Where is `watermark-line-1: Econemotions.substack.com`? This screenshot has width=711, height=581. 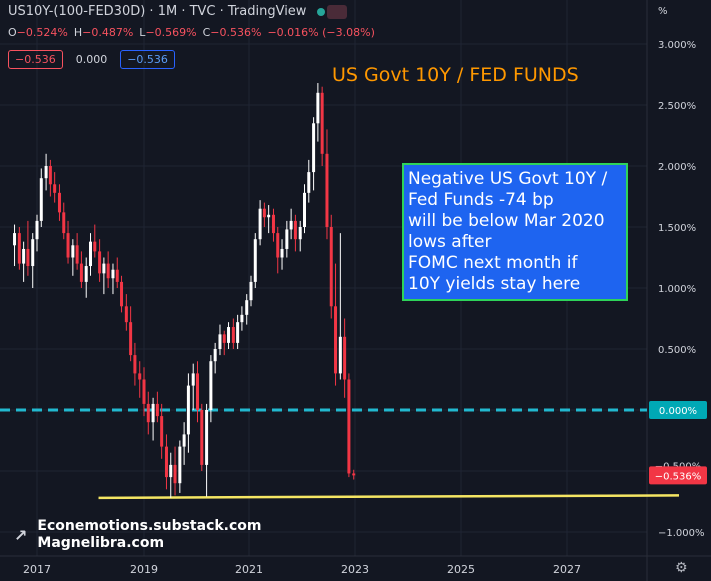 watermark-line-1: Econemotions.substack.com is located at coordinates (149, 526).